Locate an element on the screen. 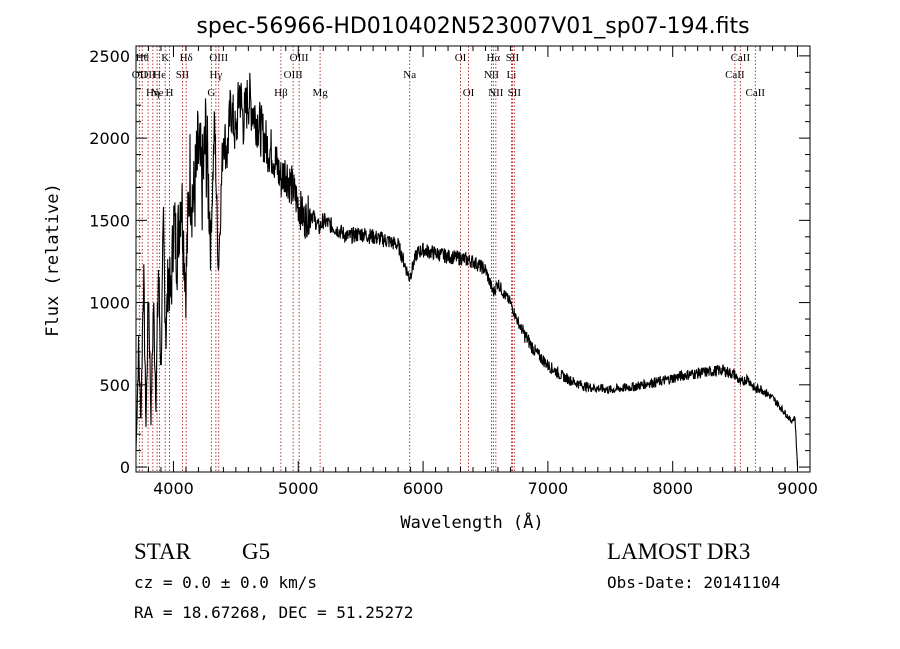  spectral-line-label: Hα is located at coordinates (493, 58).